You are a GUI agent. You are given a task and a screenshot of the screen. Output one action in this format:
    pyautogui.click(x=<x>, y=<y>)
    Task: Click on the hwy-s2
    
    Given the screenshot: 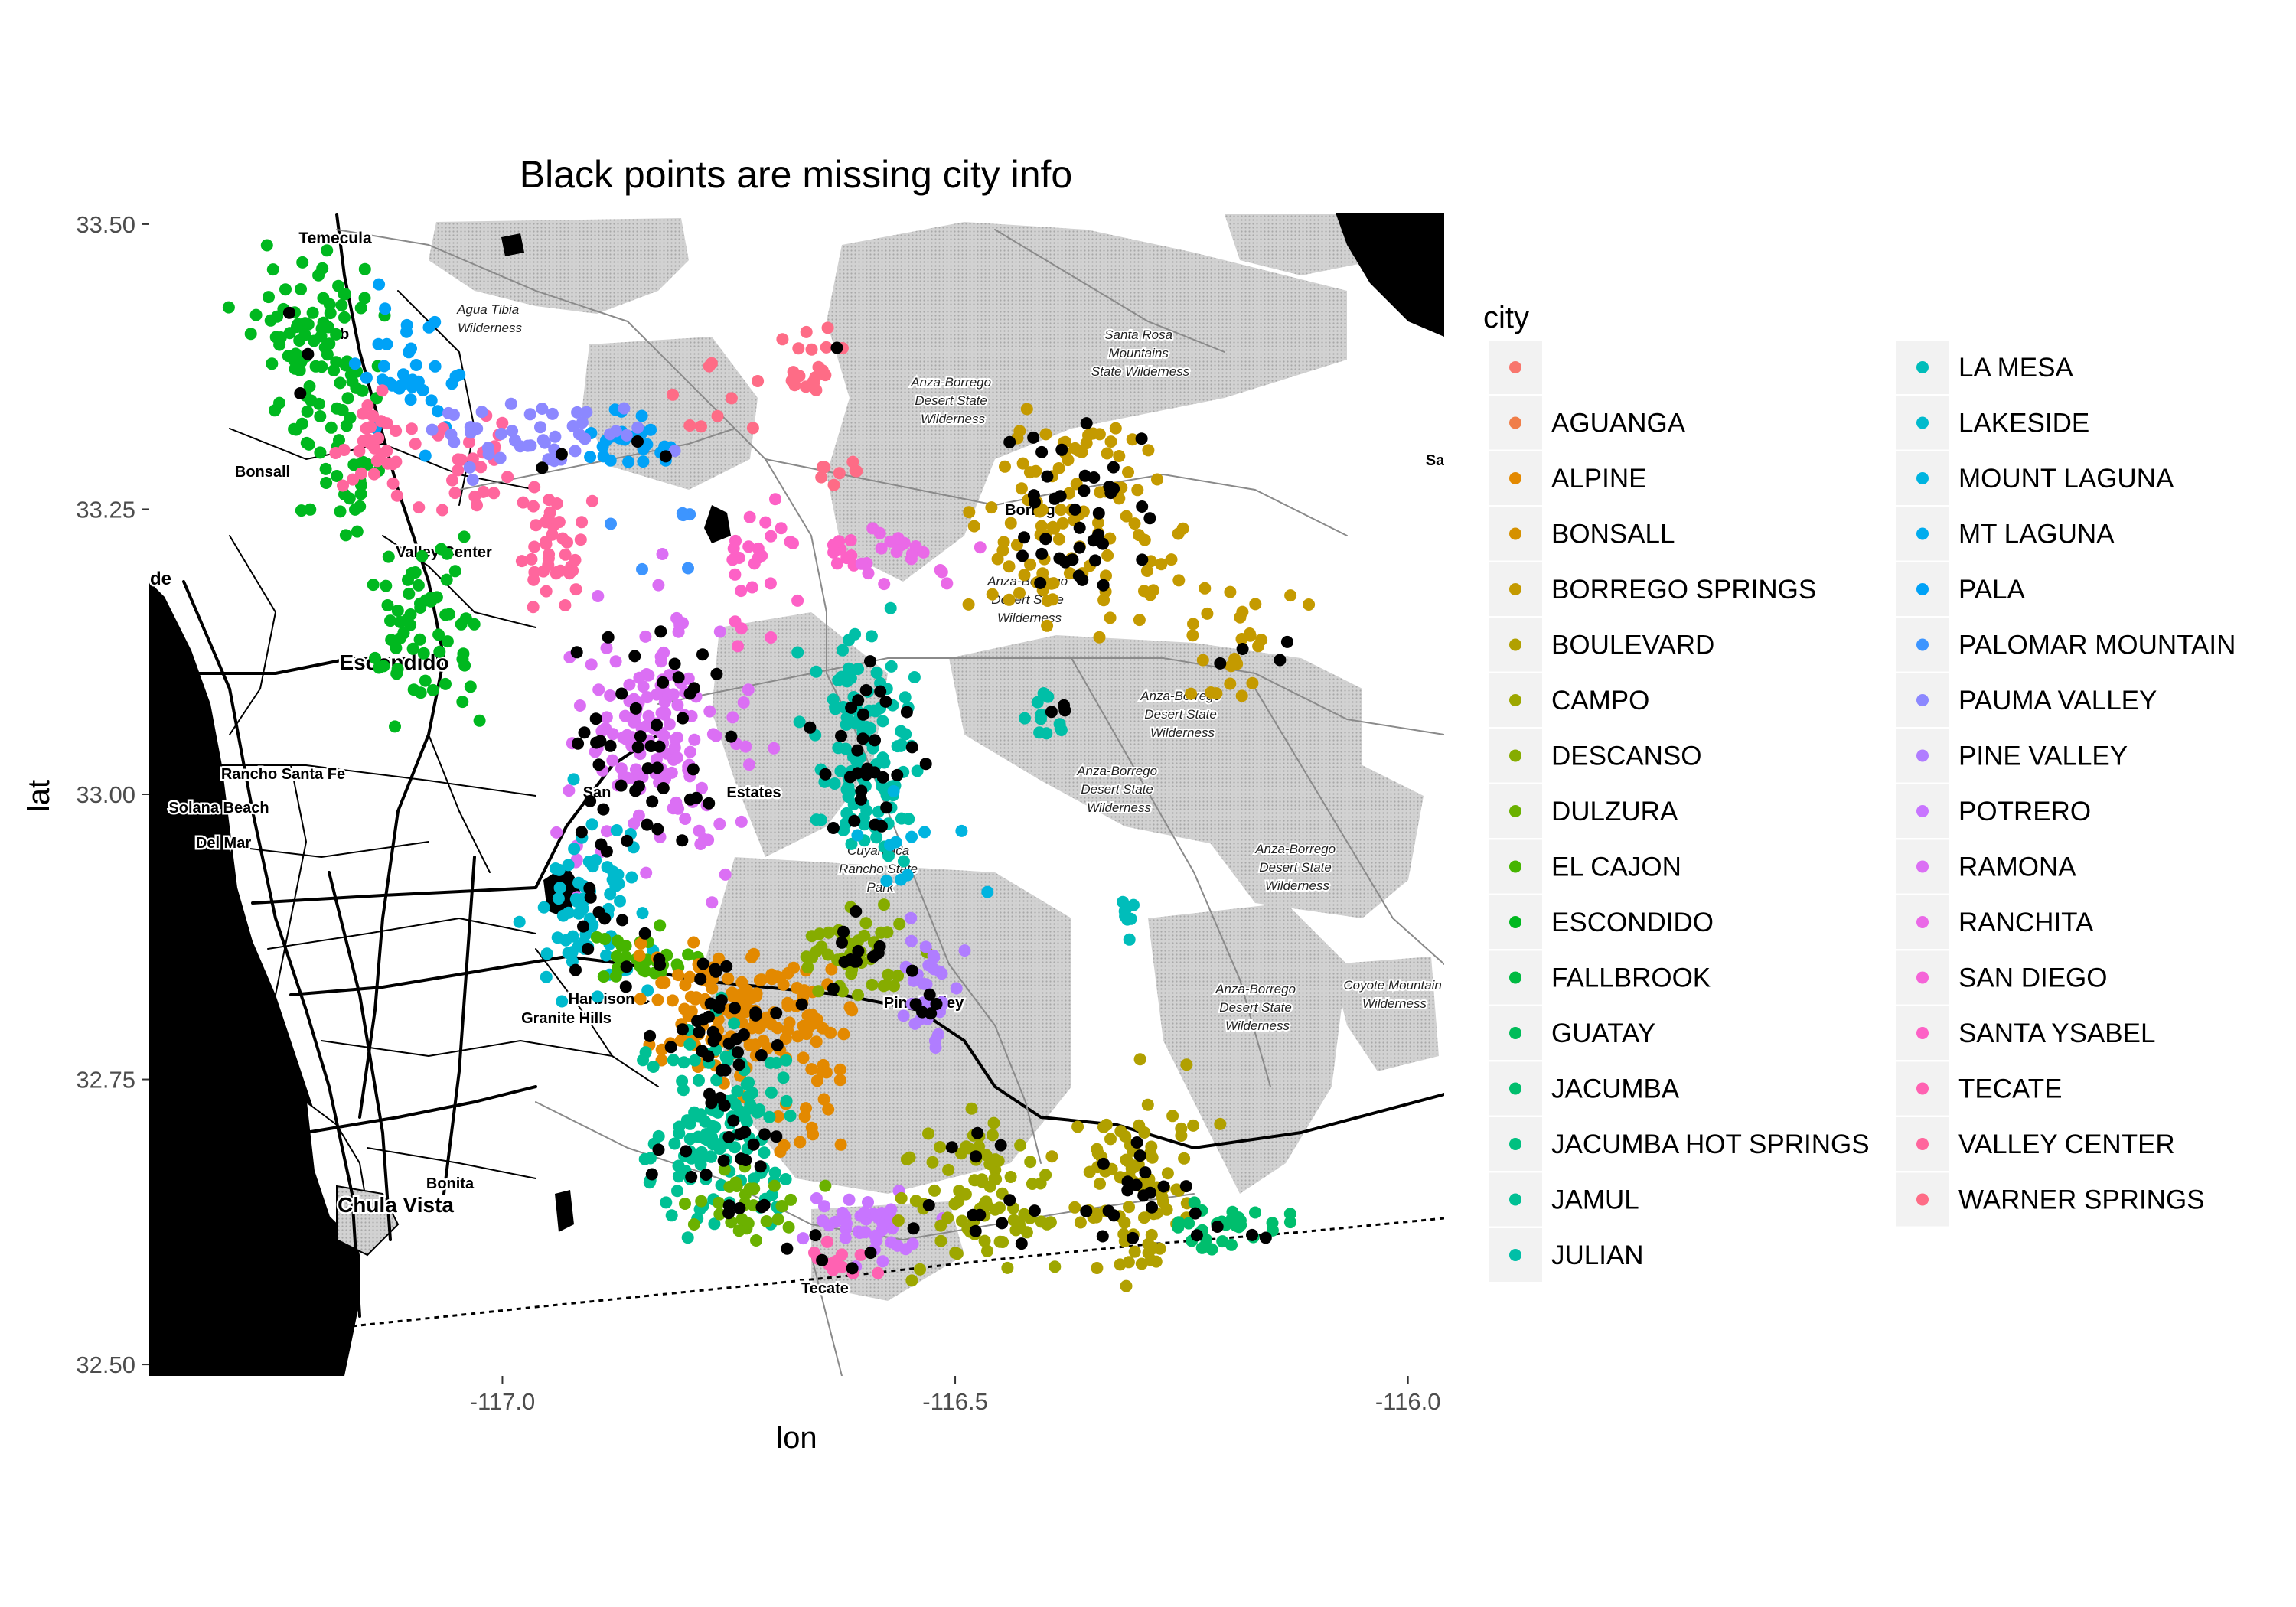 What is the action you would take?
    pyautogui.click(x=1171, y=872)
    